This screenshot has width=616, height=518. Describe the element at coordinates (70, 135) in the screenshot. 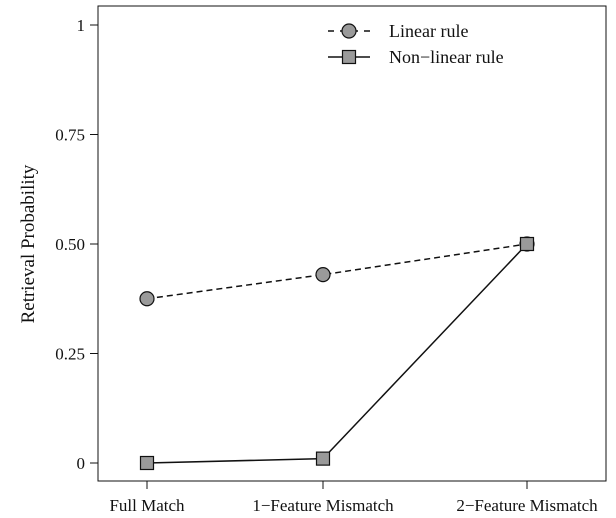

I see `y-tick-label: 0.75` at that location.